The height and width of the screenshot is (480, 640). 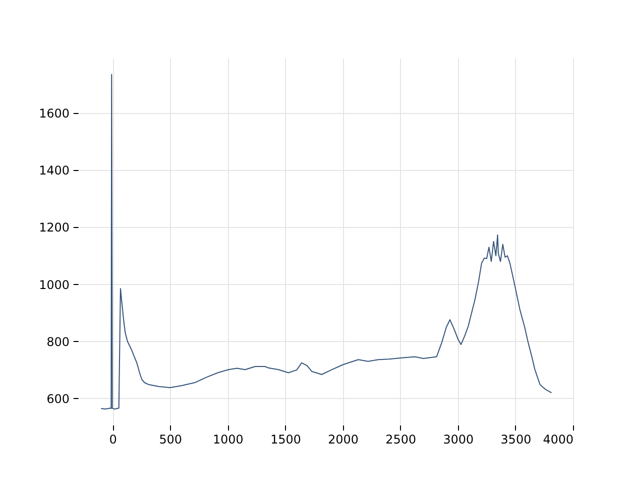 What do you see at coordinates (113, 439) in the screenshot?
I see `x-tick-label: 0` at bounding box center [113, 439].